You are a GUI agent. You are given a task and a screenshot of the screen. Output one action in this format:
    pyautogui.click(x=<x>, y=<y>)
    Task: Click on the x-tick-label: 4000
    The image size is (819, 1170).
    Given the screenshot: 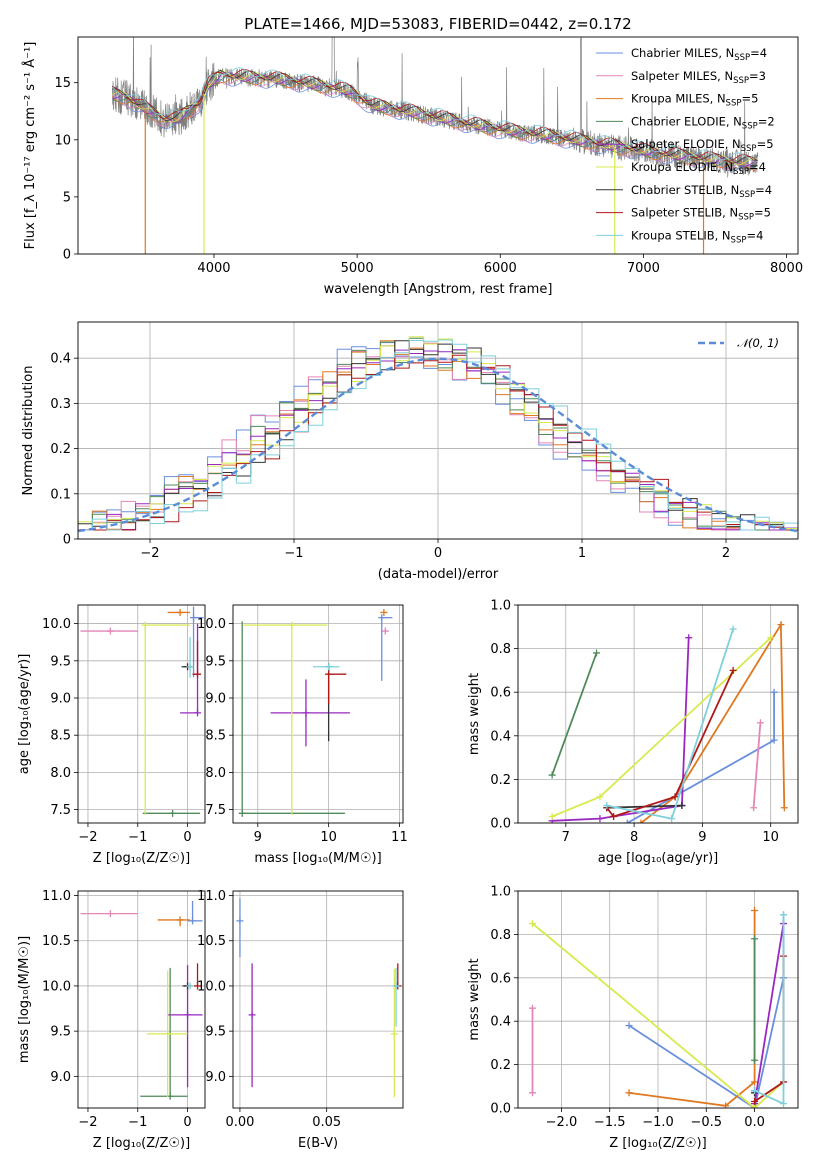 What is the action you would take?
    pyautogui.click(x=213, y=268)
    